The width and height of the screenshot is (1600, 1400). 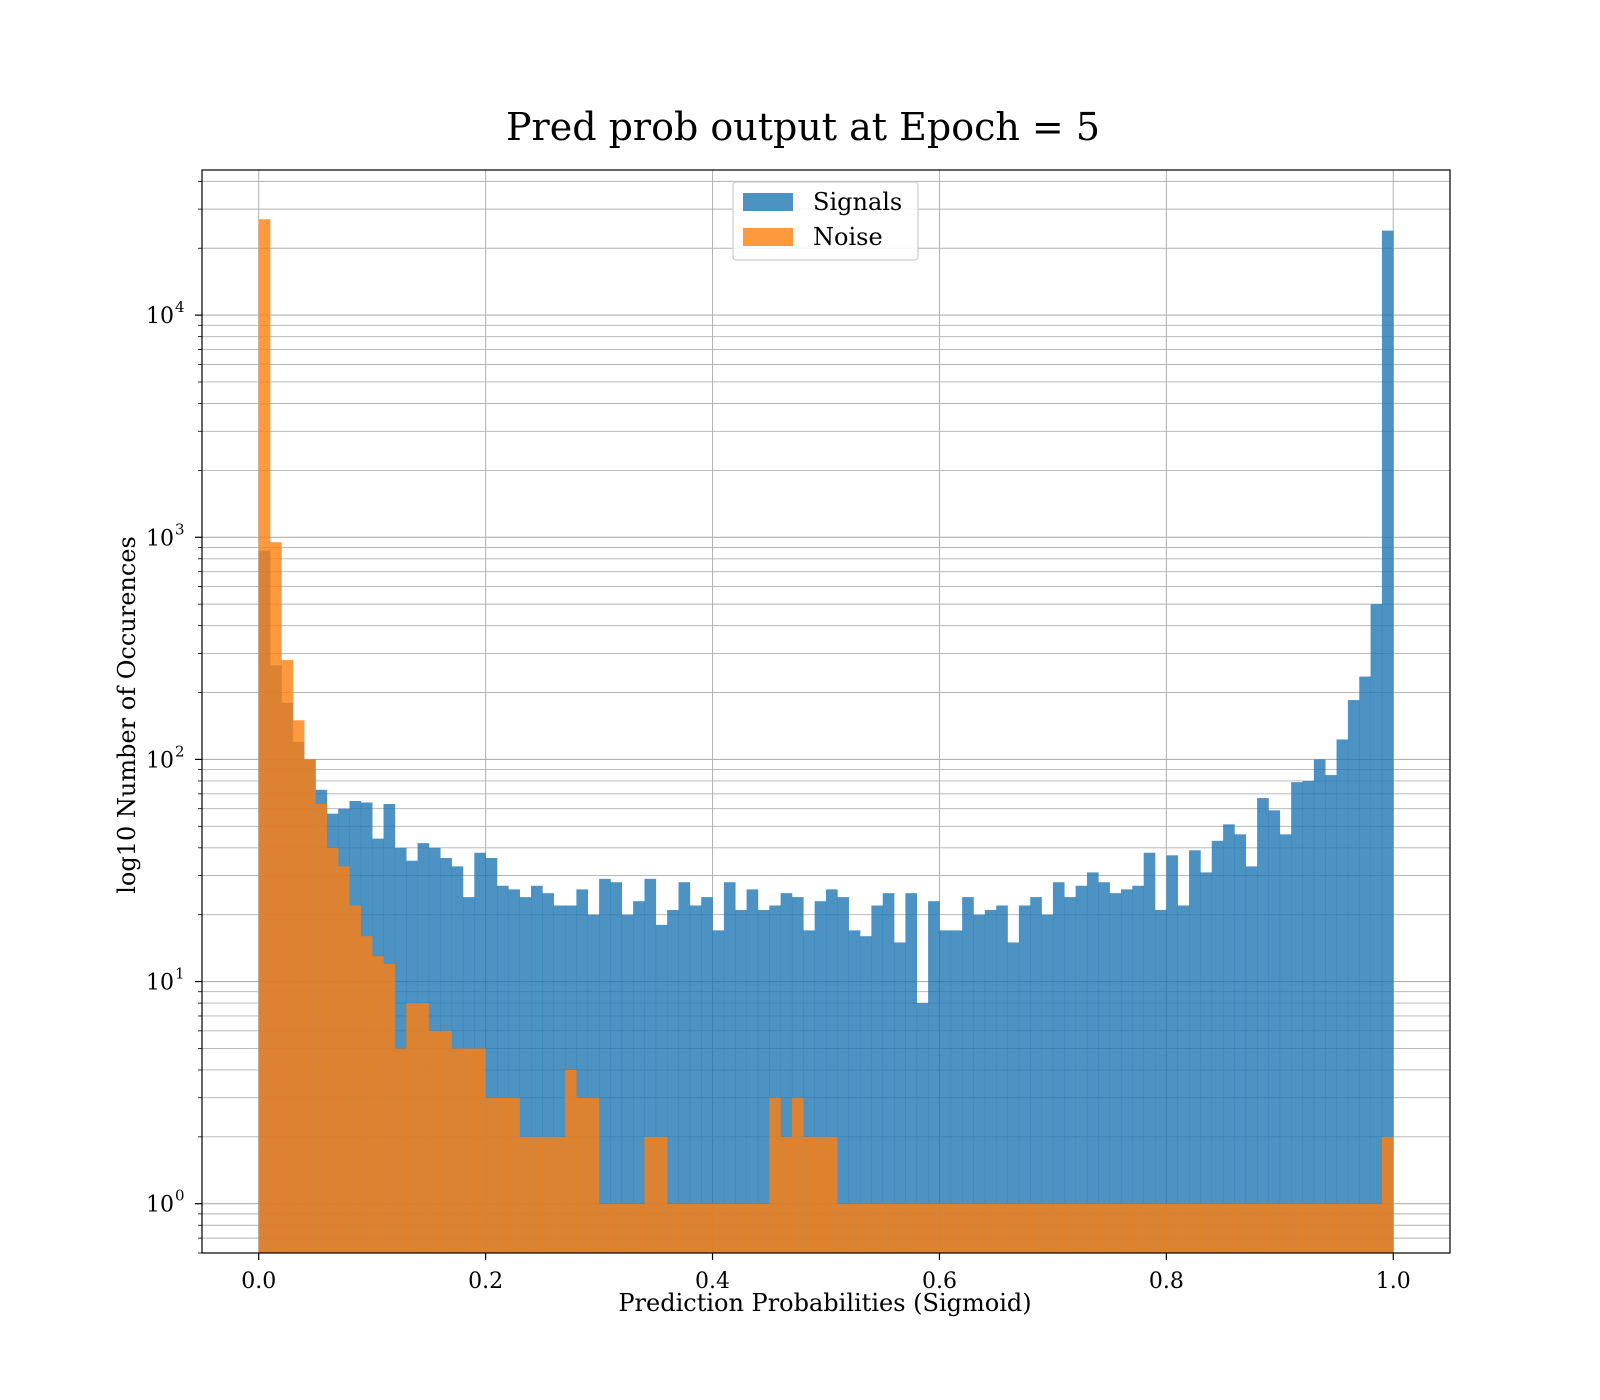 What do you see at coordinates (180, 1196) in the screenshot?
I see `y-tick-exponent: 0` at bounding box center [180, 1196].